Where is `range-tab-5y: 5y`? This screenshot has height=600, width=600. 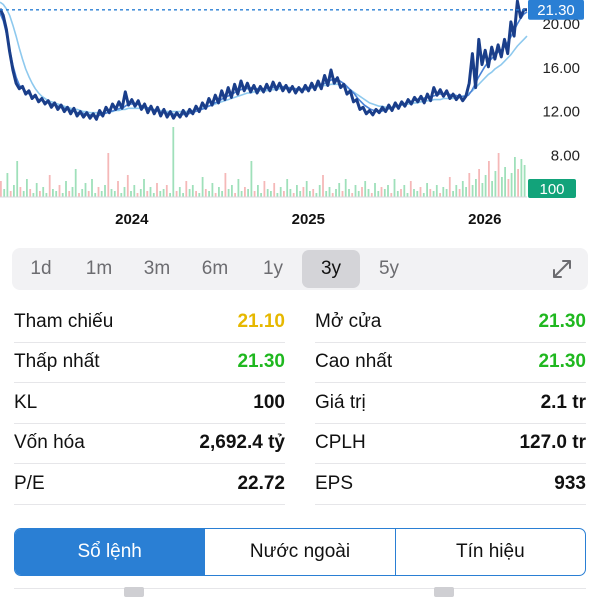 range-tab-5y: 5y is located at coordinates (389, 268).